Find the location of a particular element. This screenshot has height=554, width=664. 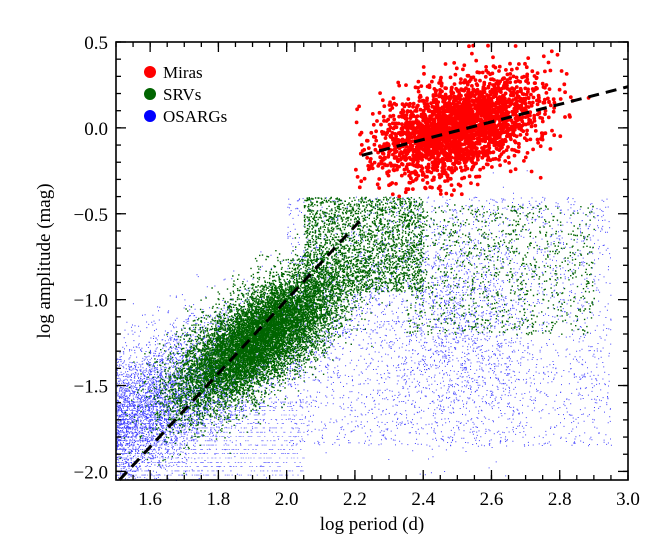

legend-label: OSARGs is located at coordinates (195, 116).